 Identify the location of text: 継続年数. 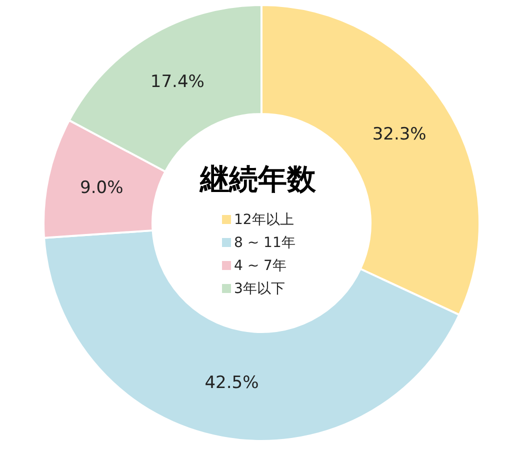
(257, 179).